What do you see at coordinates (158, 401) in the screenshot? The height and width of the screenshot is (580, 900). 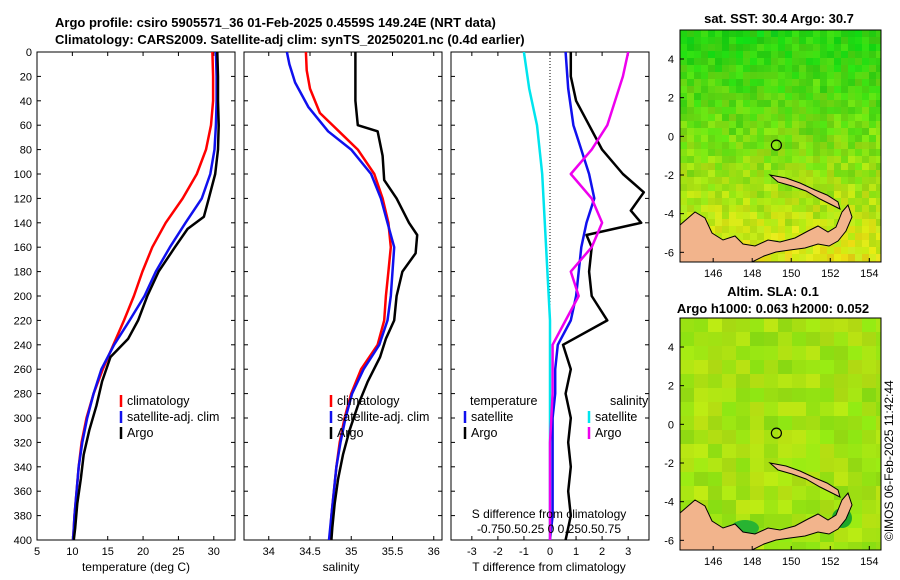 I see `legend-climatology: climatology` at bounding box center [158, 401].